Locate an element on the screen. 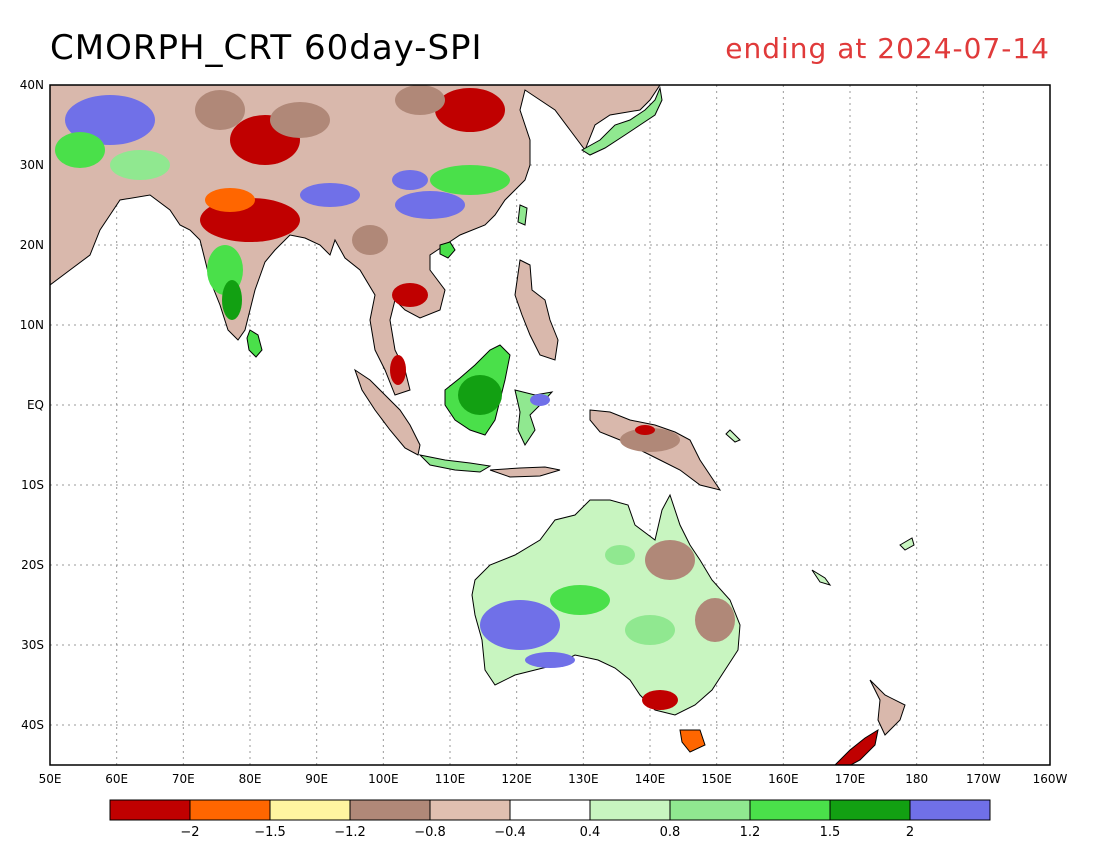 The width and height of the screenshot is (1100, 850). lon-tick-label: 150E is located at coordinates (716, 779).